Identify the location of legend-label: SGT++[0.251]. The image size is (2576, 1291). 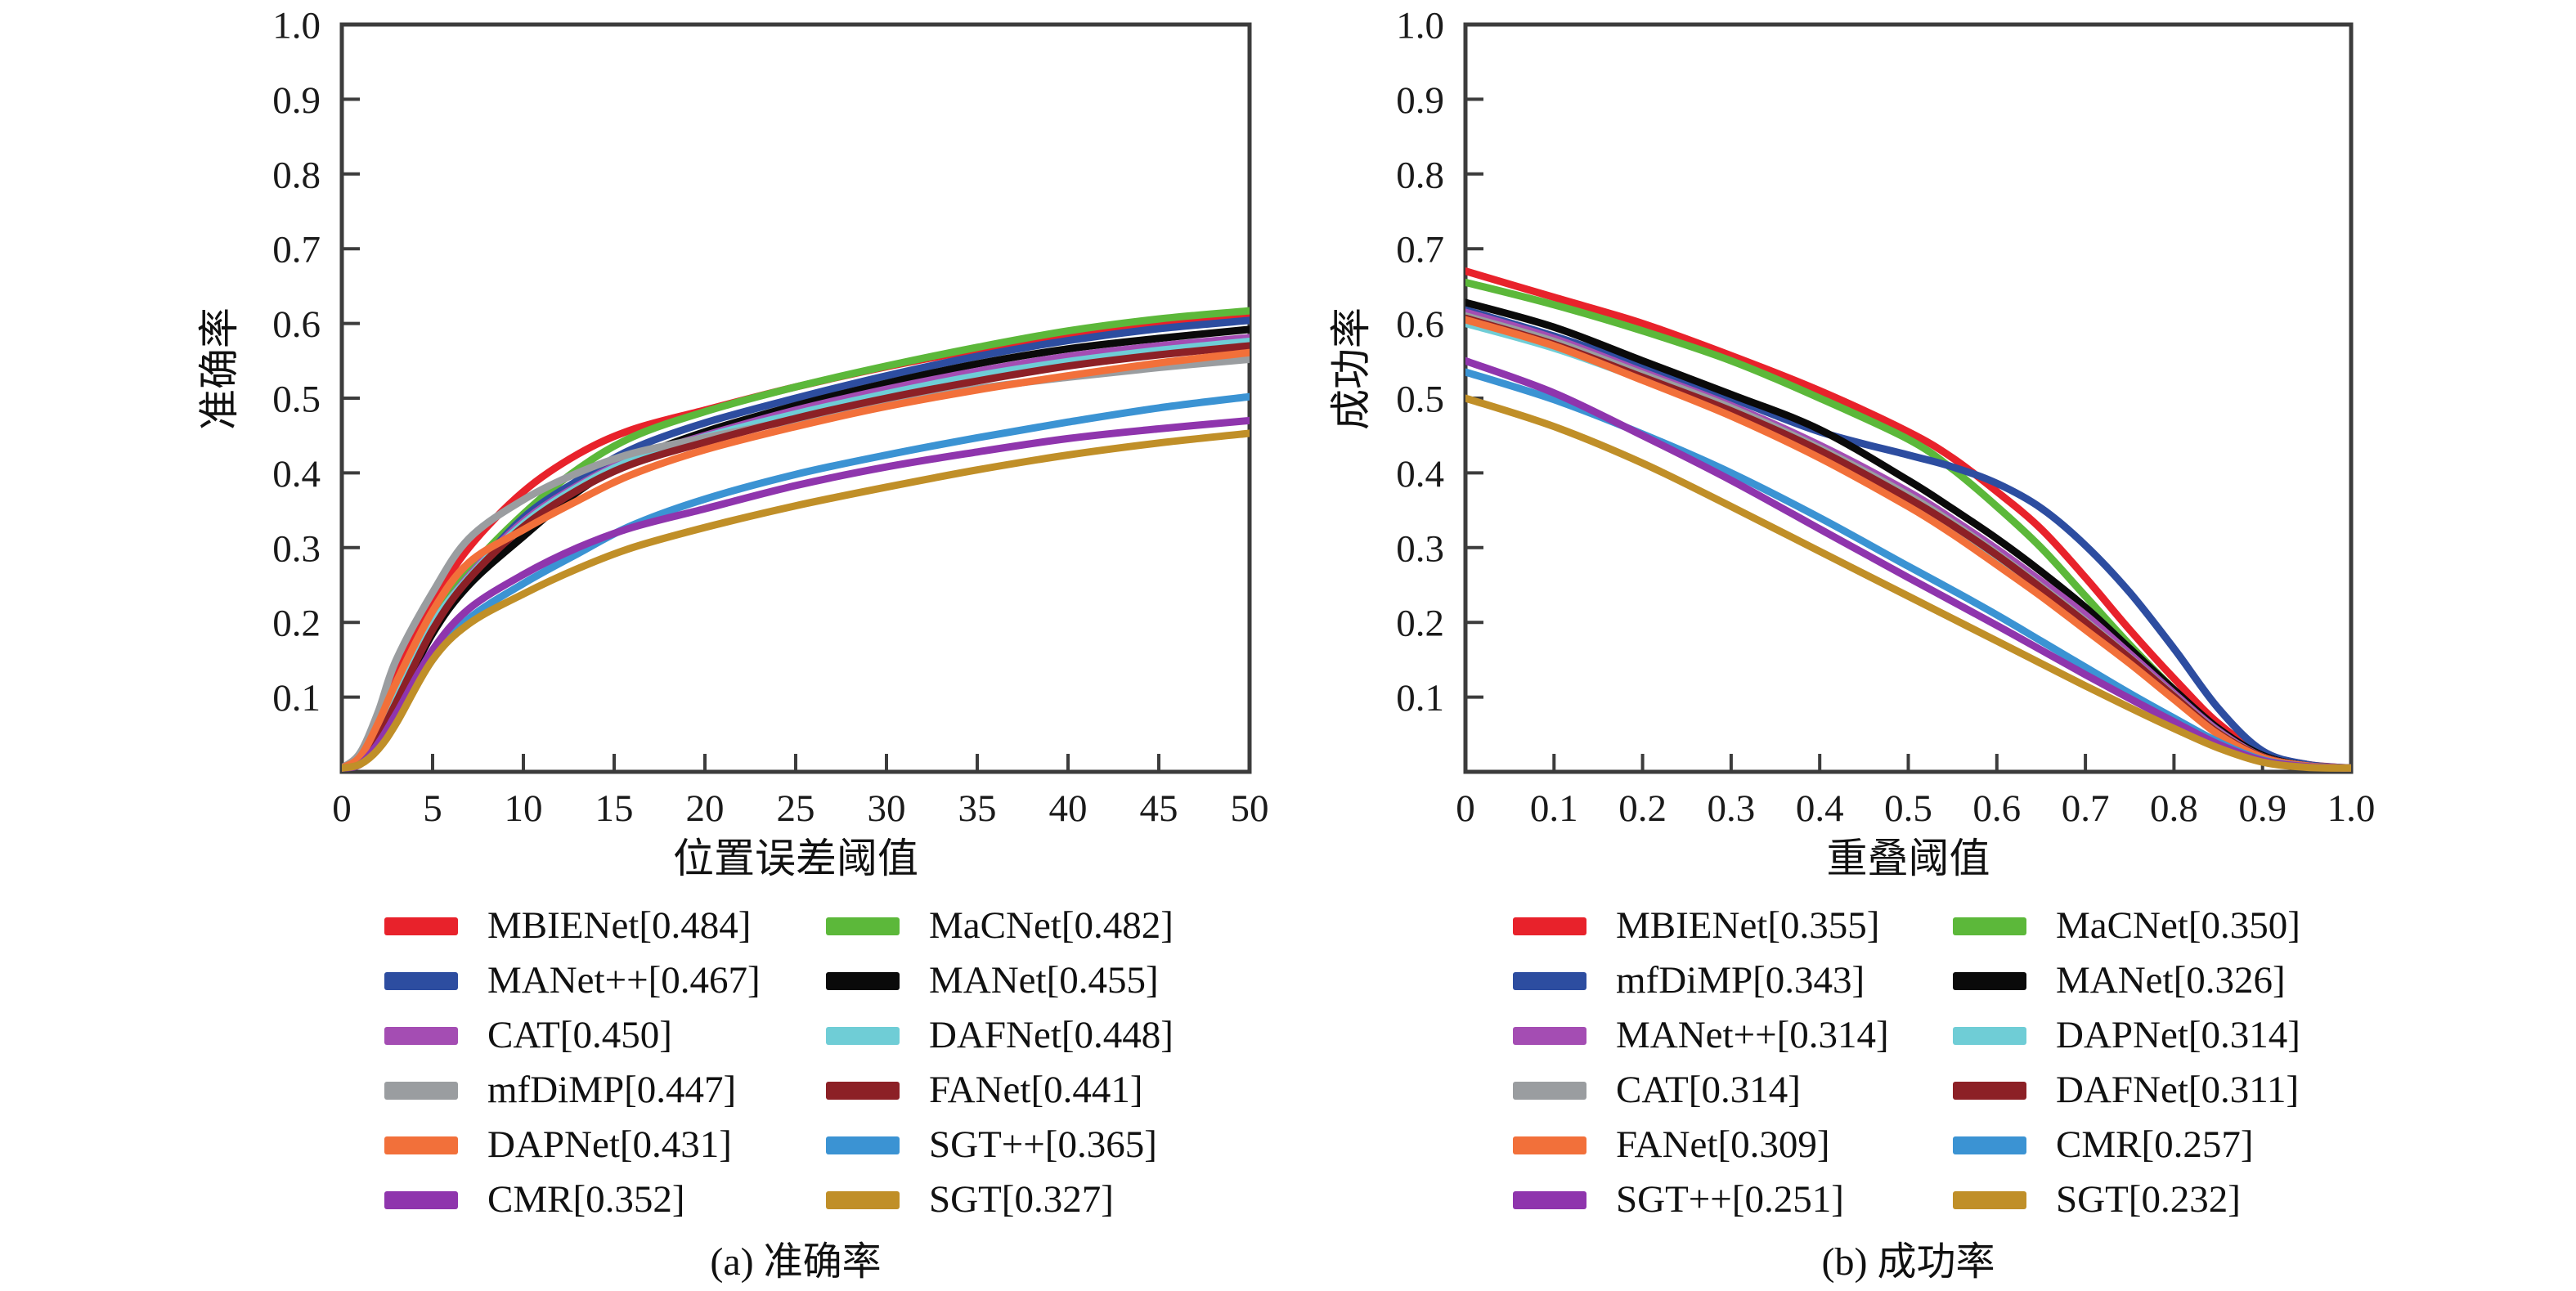
(1730, 1199).